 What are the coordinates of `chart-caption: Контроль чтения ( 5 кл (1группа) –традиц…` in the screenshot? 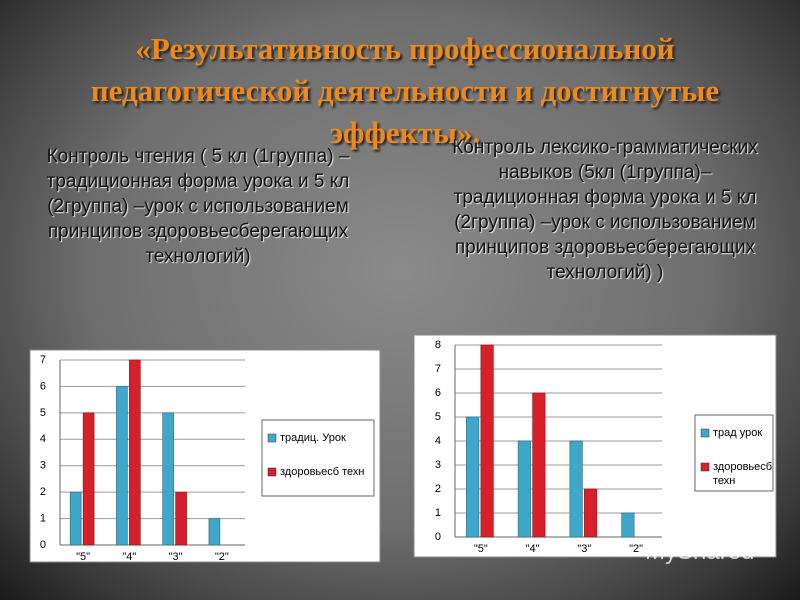 It's located at (198, 206).